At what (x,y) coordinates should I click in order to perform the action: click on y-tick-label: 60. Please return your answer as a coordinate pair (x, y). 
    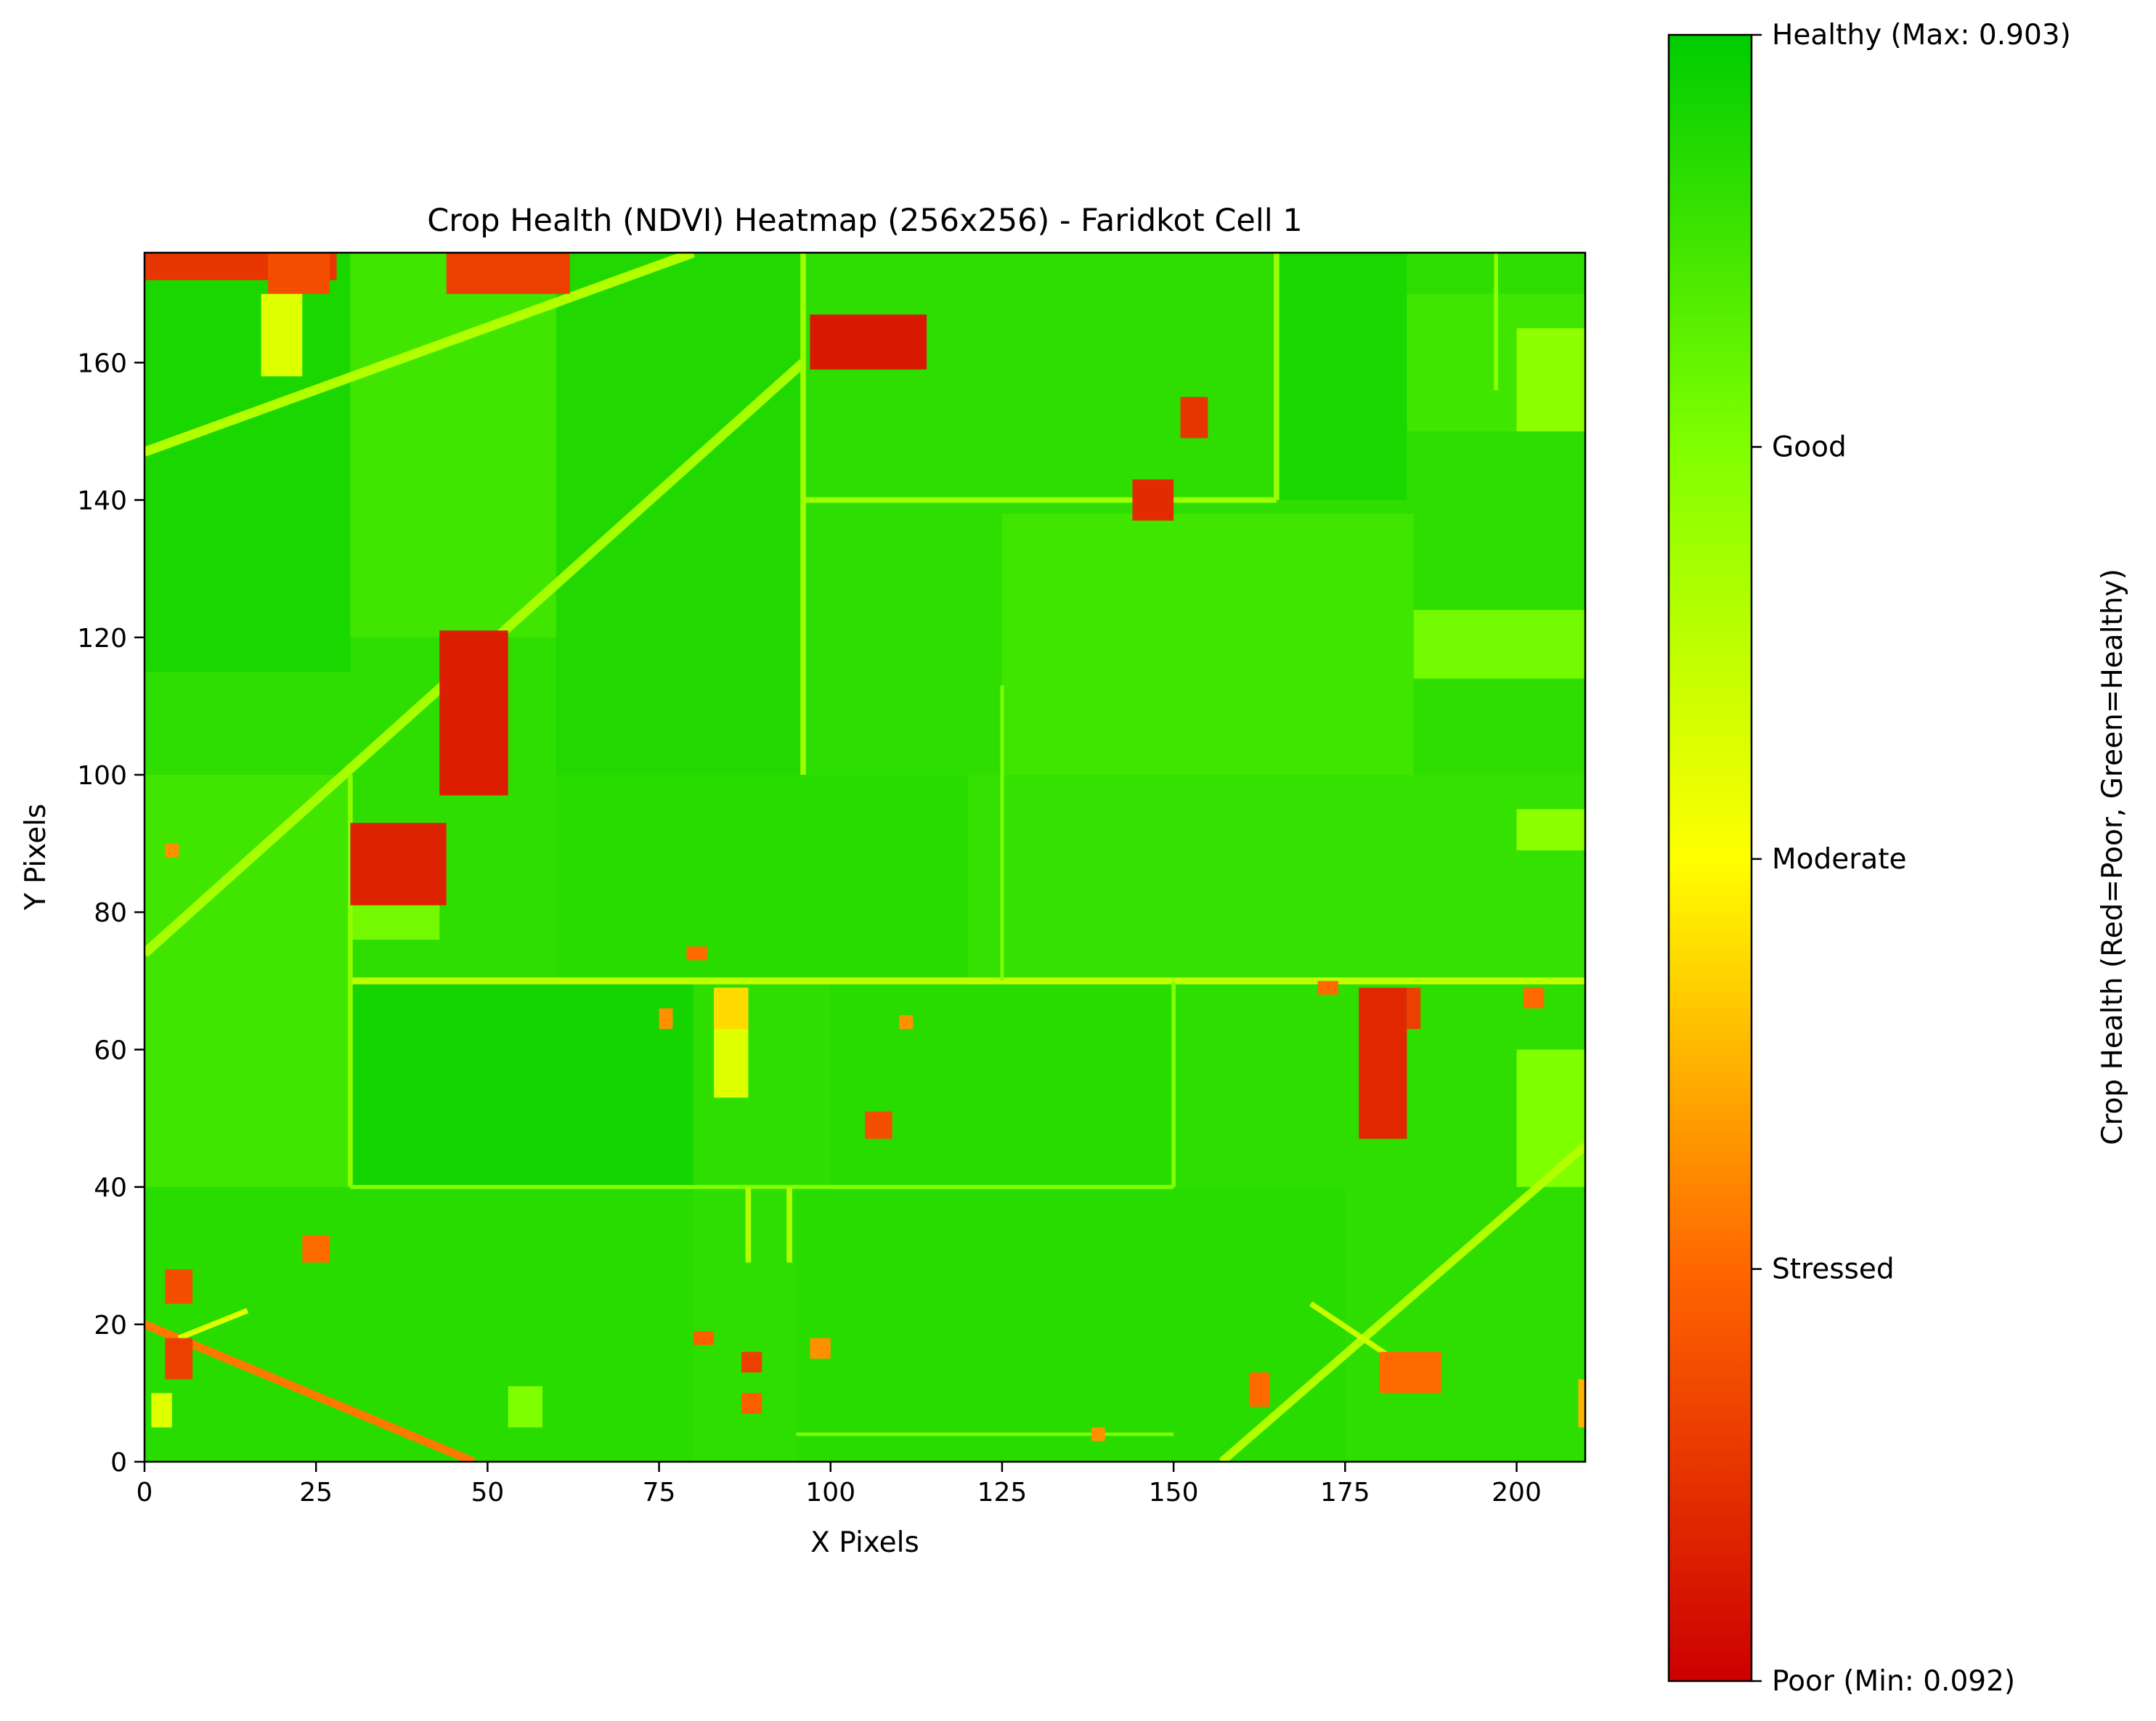
    Looking at the image, I should click on (110, 1050).